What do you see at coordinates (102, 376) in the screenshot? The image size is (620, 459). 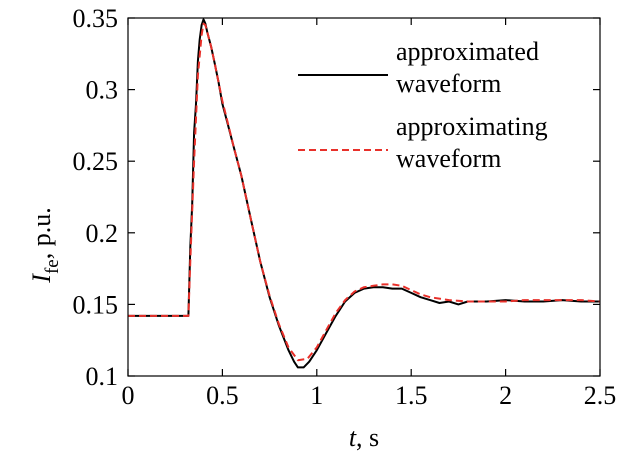 I see `y-tick-label: 0.1` at bounding box center [102, 376].